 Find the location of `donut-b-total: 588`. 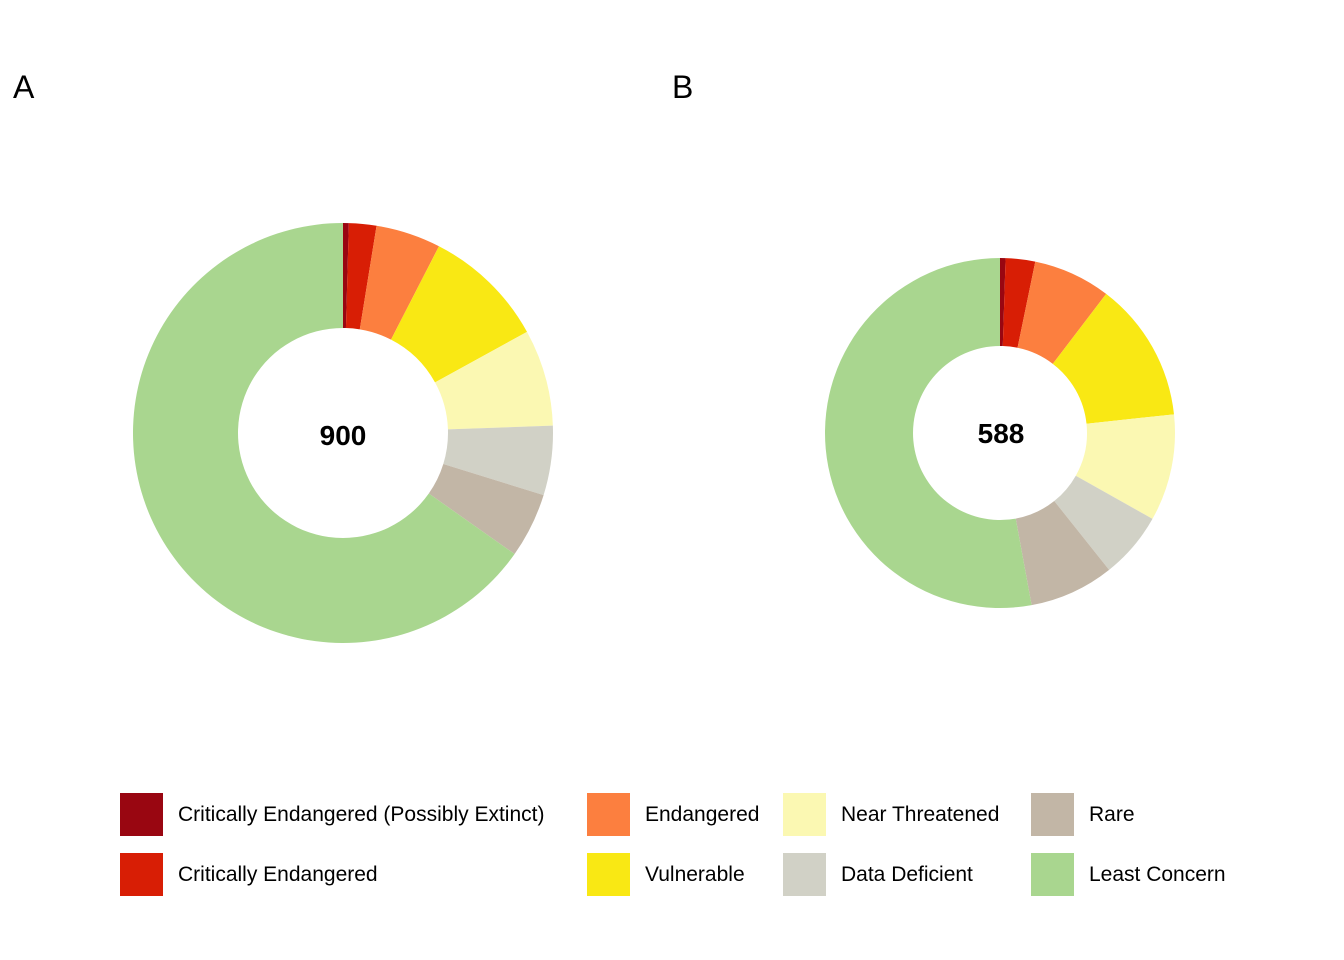

donut-b-total: 588 is located at coordinates (1001, 433).